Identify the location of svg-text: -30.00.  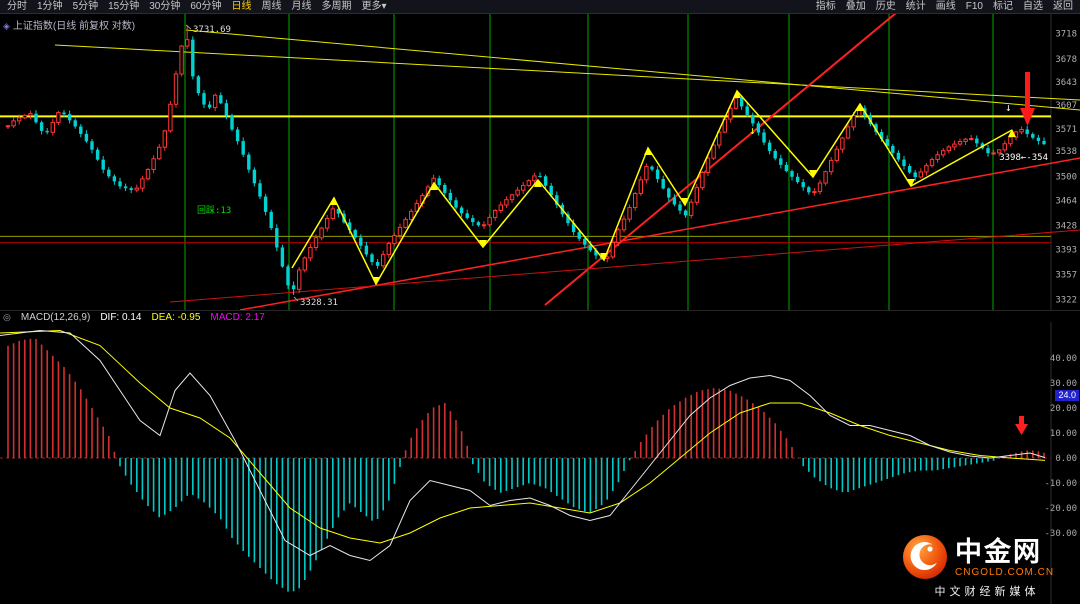
(1060, 534).